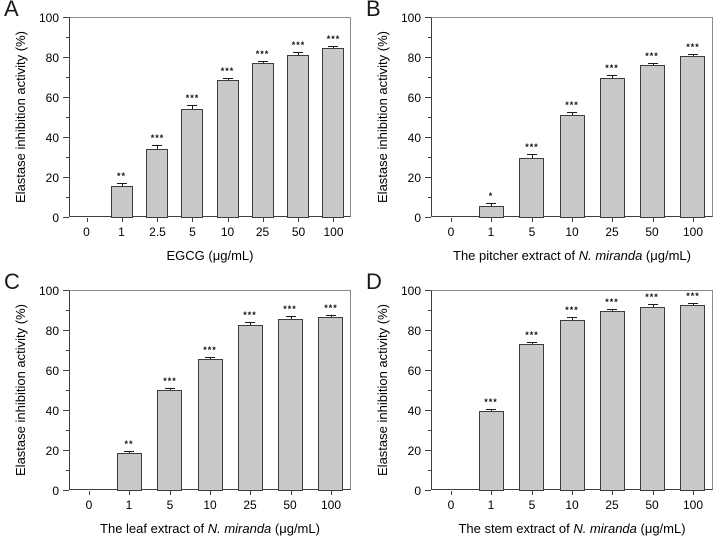  I want to click on significance-stars: **, so click(129, 444).